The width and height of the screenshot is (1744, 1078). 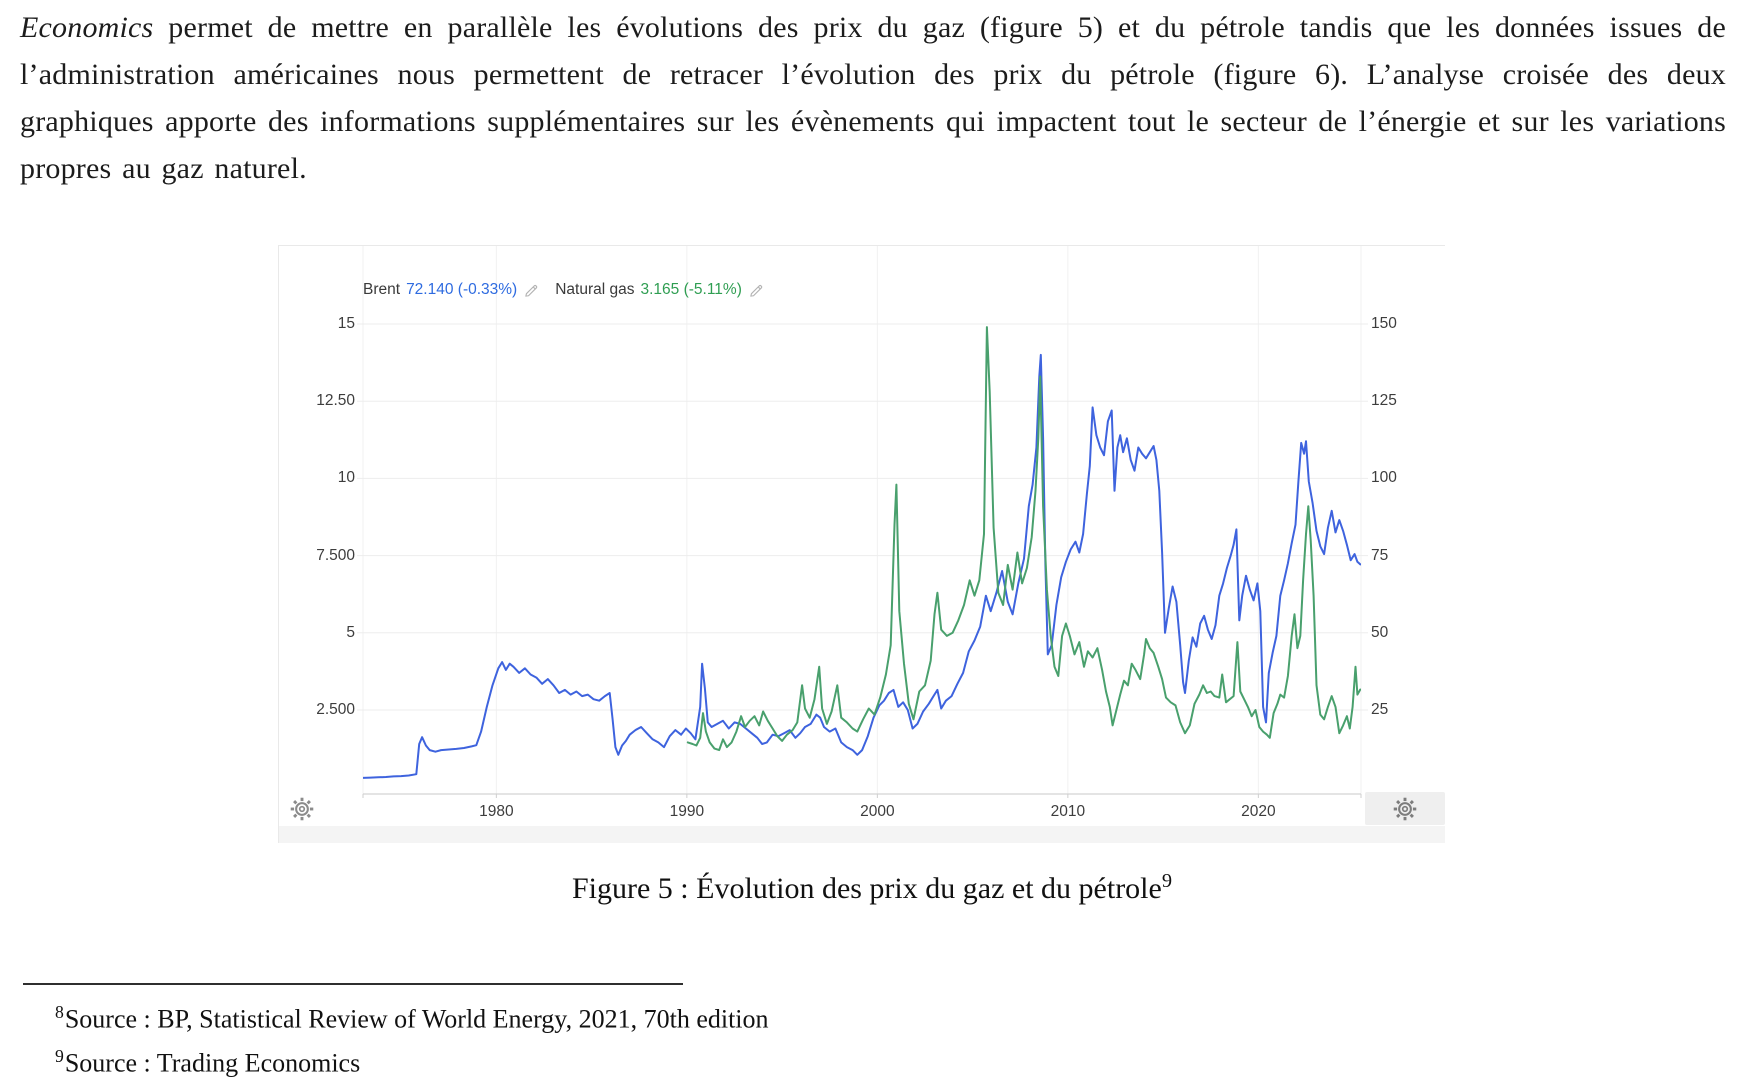 What do you see at coordinates (1380, 632) in the screenshot?
I see `y-axis-right-label: 50` at bounding box center [1380, 632].